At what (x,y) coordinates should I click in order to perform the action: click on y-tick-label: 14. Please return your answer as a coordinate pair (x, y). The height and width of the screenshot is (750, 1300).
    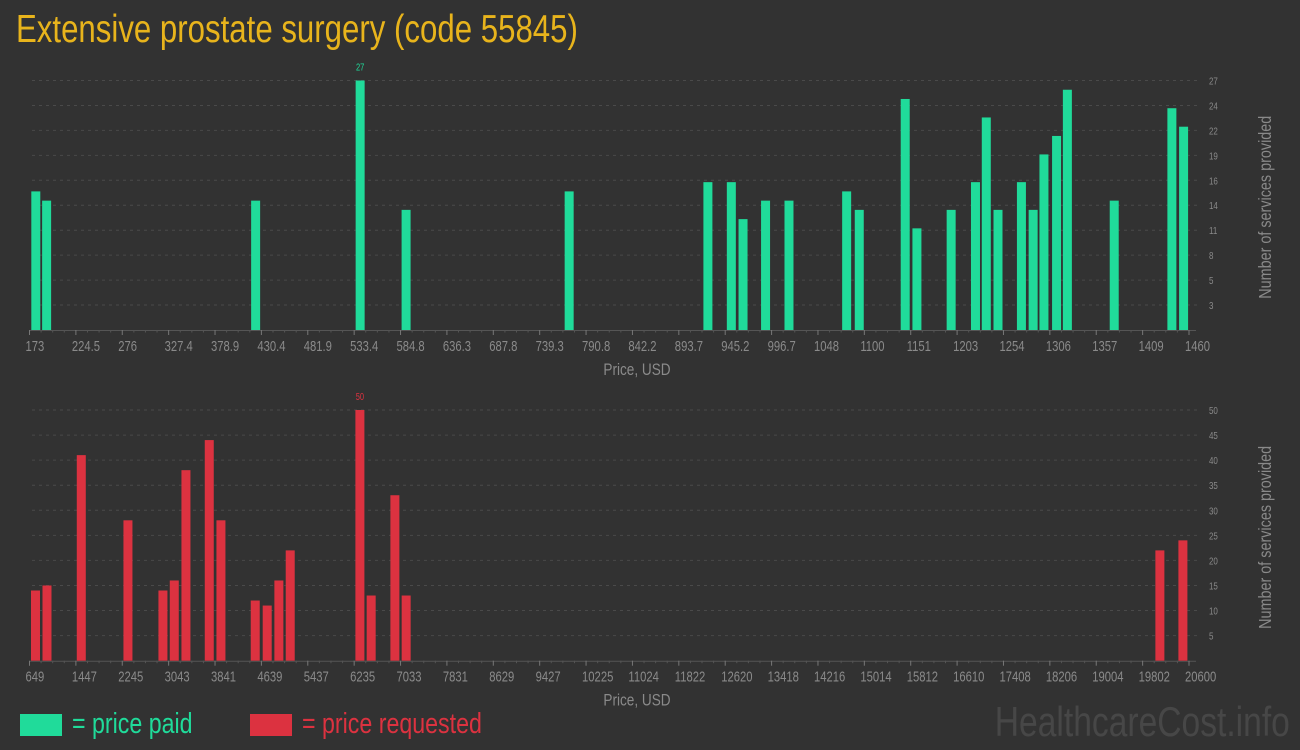
    Looking at the image, I should click on (1213, 205).